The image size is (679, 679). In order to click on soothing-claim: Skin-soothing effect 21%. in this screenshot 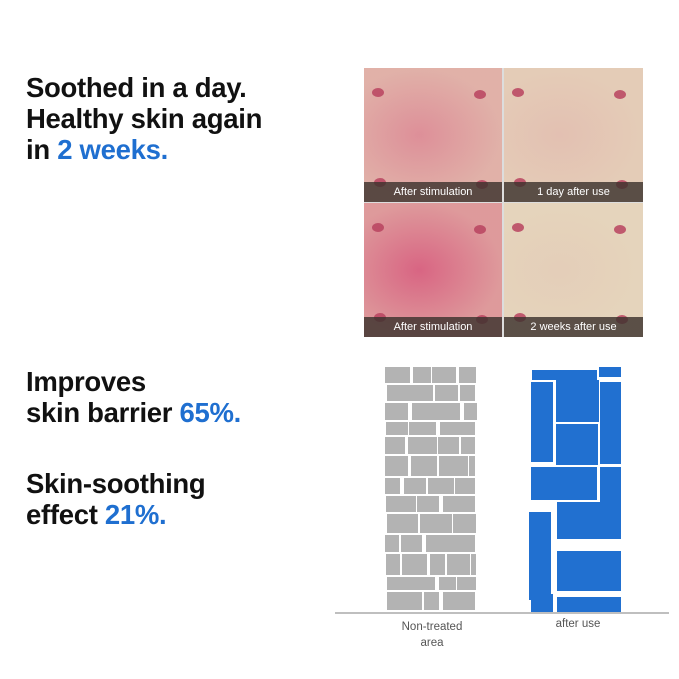, I will do `click(116, 499)`.